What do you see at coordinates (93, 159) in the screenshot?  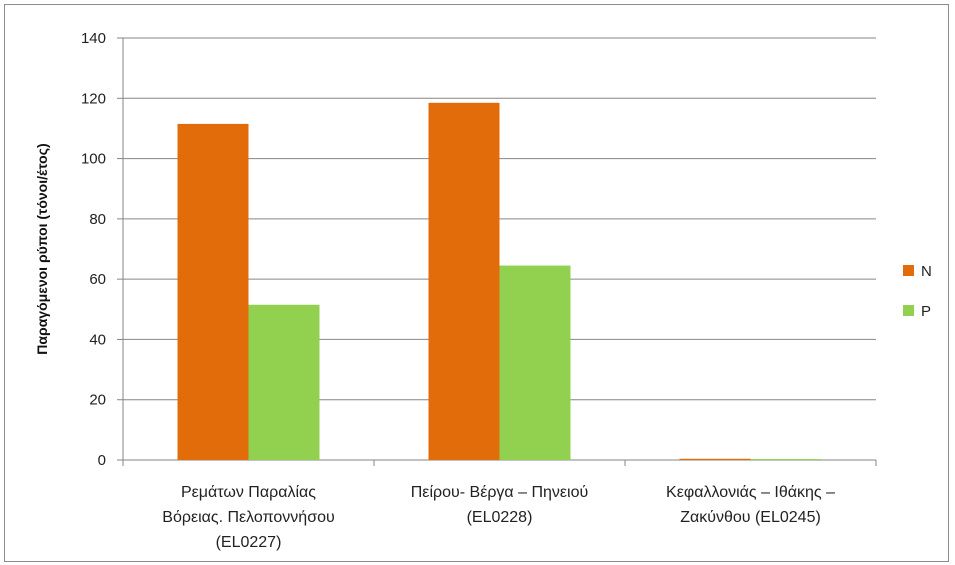 I see `y-tick-label: 100` at bounding box center [93, 159].